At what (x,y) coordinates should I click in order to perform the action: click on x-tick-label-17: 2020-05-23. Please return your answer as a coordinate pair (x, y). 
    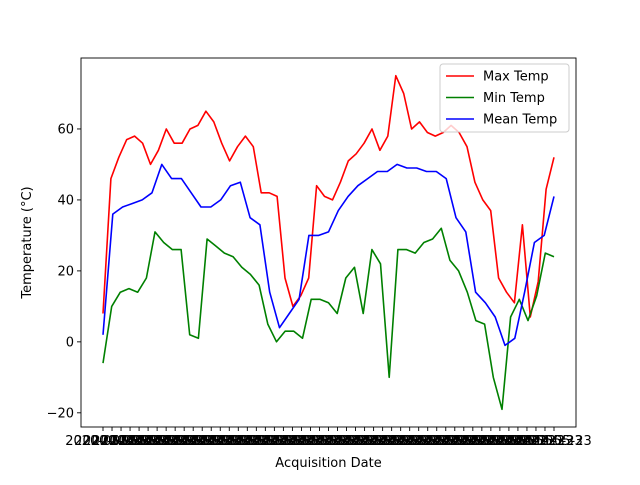
    Looking at the image, I should click on (257, 441).